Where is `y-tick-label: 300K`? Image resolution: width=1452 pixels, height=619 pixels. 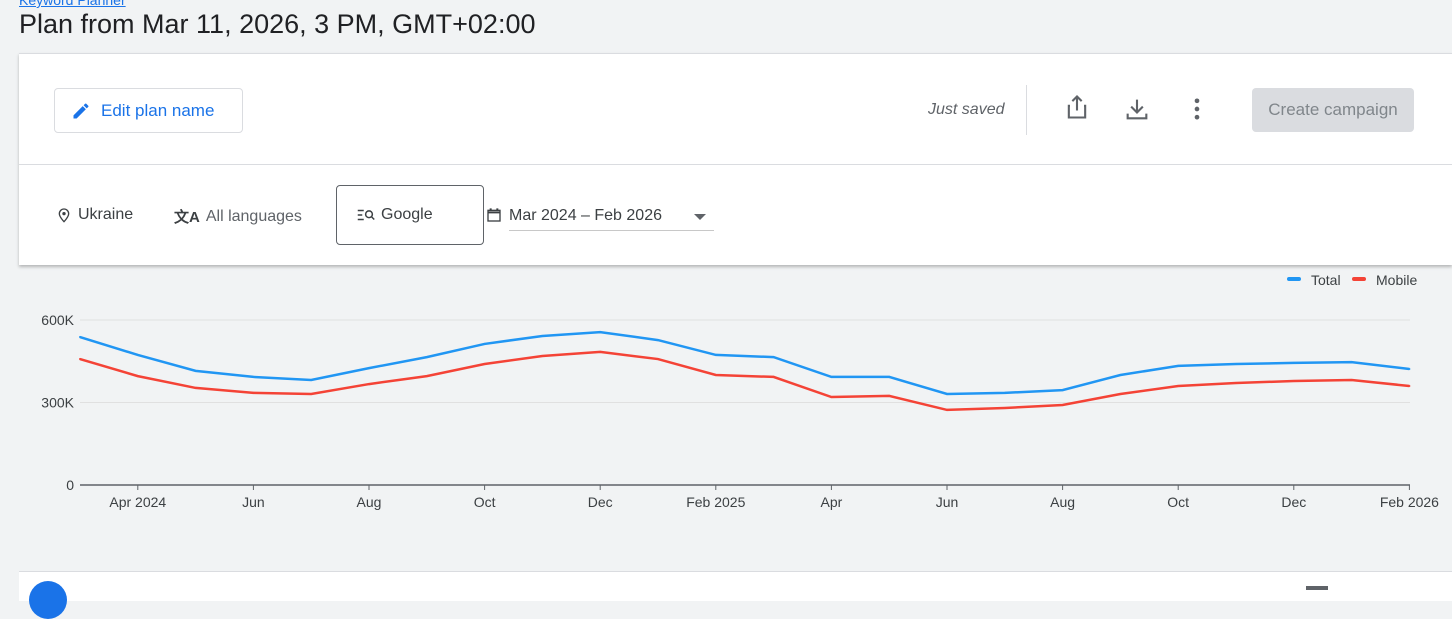 y-tick-label: 300K is located at coordinates (57, 403).